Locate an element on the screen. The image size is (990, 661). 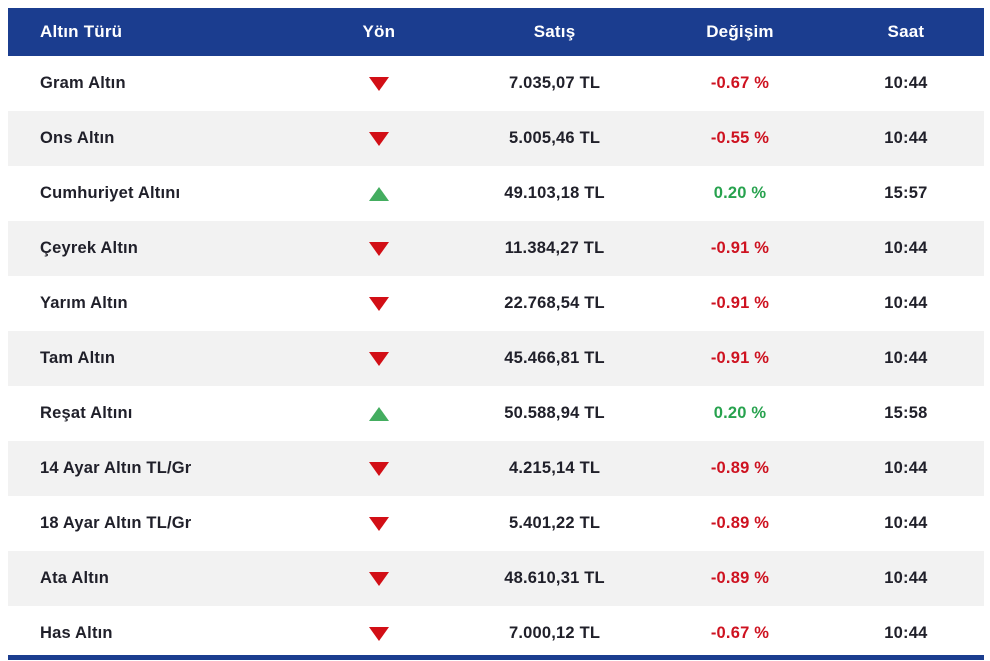
gold-type-label: Çeyrek Altın is located at coordinates (154, 248).